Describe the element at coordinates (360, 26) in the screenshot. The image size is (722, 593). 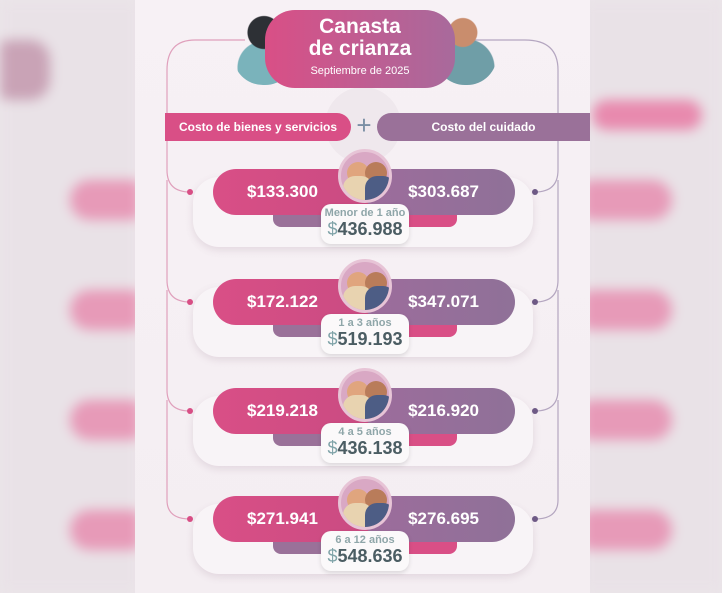
I see `title-line-1: Canasta` at that location.